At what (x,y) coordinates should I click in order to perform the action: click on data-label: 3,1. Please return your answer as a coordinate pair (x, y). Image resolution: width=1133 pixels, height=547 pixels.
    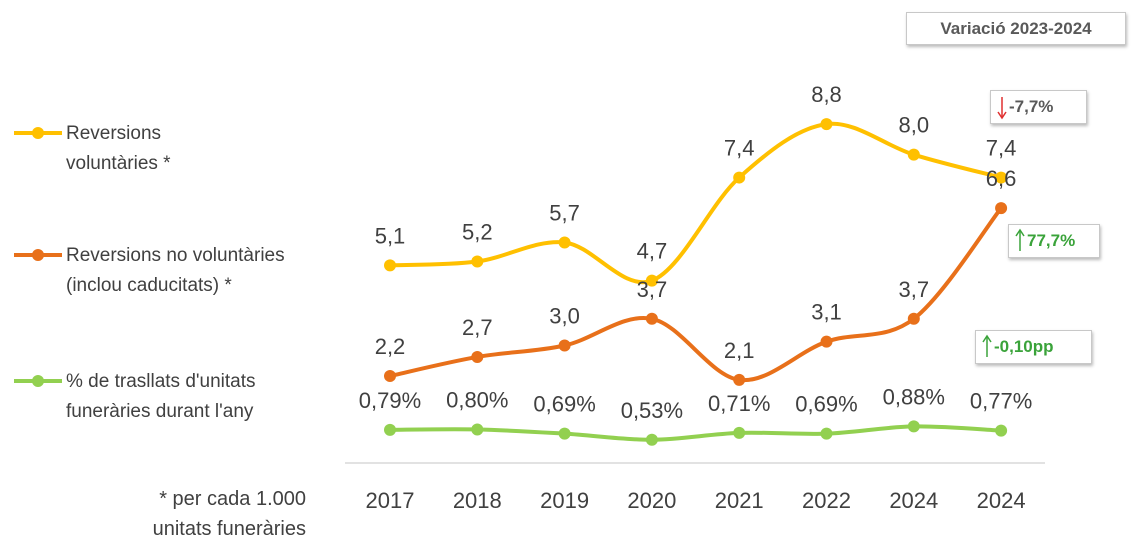
    Looking at the image, I should click on (826, 312).